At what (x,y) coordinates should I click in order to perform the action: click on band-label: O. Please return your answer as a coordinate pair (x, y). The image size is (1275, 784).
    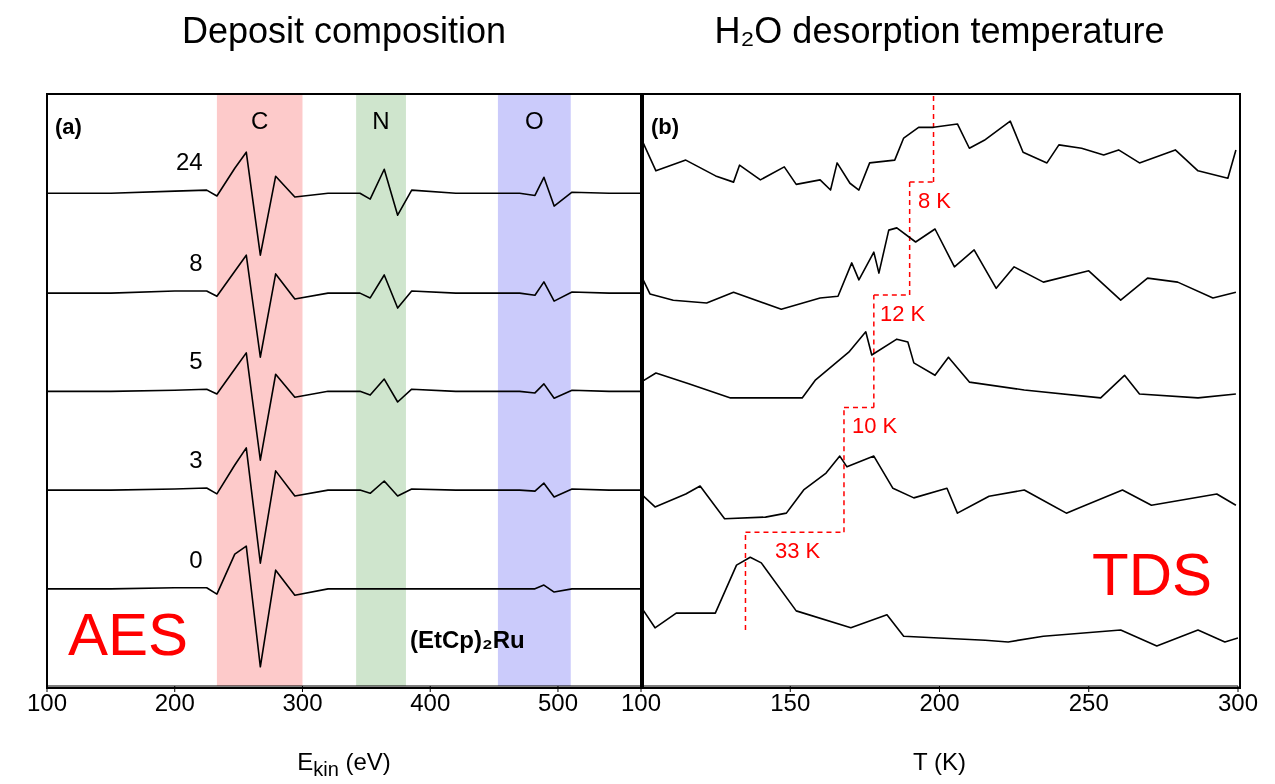
    Looking at the image, I should click on (534, 121).